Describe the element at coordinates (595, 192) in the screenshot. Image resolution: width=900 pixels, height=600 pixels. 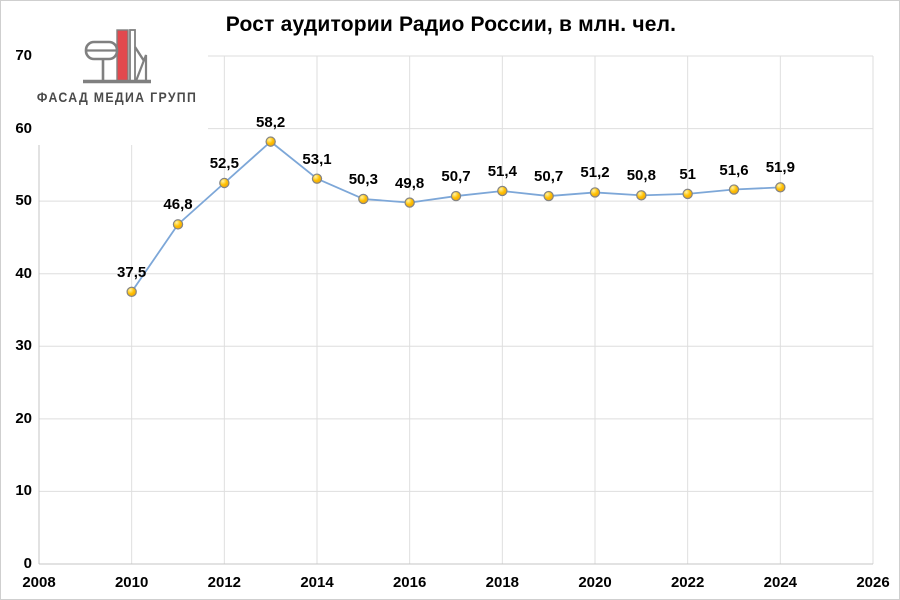
I see `data-point-2020` at that location.